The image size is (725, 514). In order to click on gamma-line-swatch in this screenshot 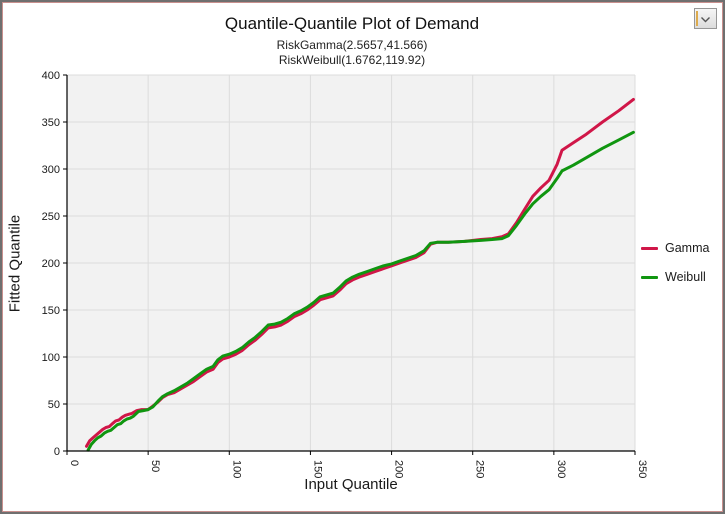, I will do `click(649, 248)`.